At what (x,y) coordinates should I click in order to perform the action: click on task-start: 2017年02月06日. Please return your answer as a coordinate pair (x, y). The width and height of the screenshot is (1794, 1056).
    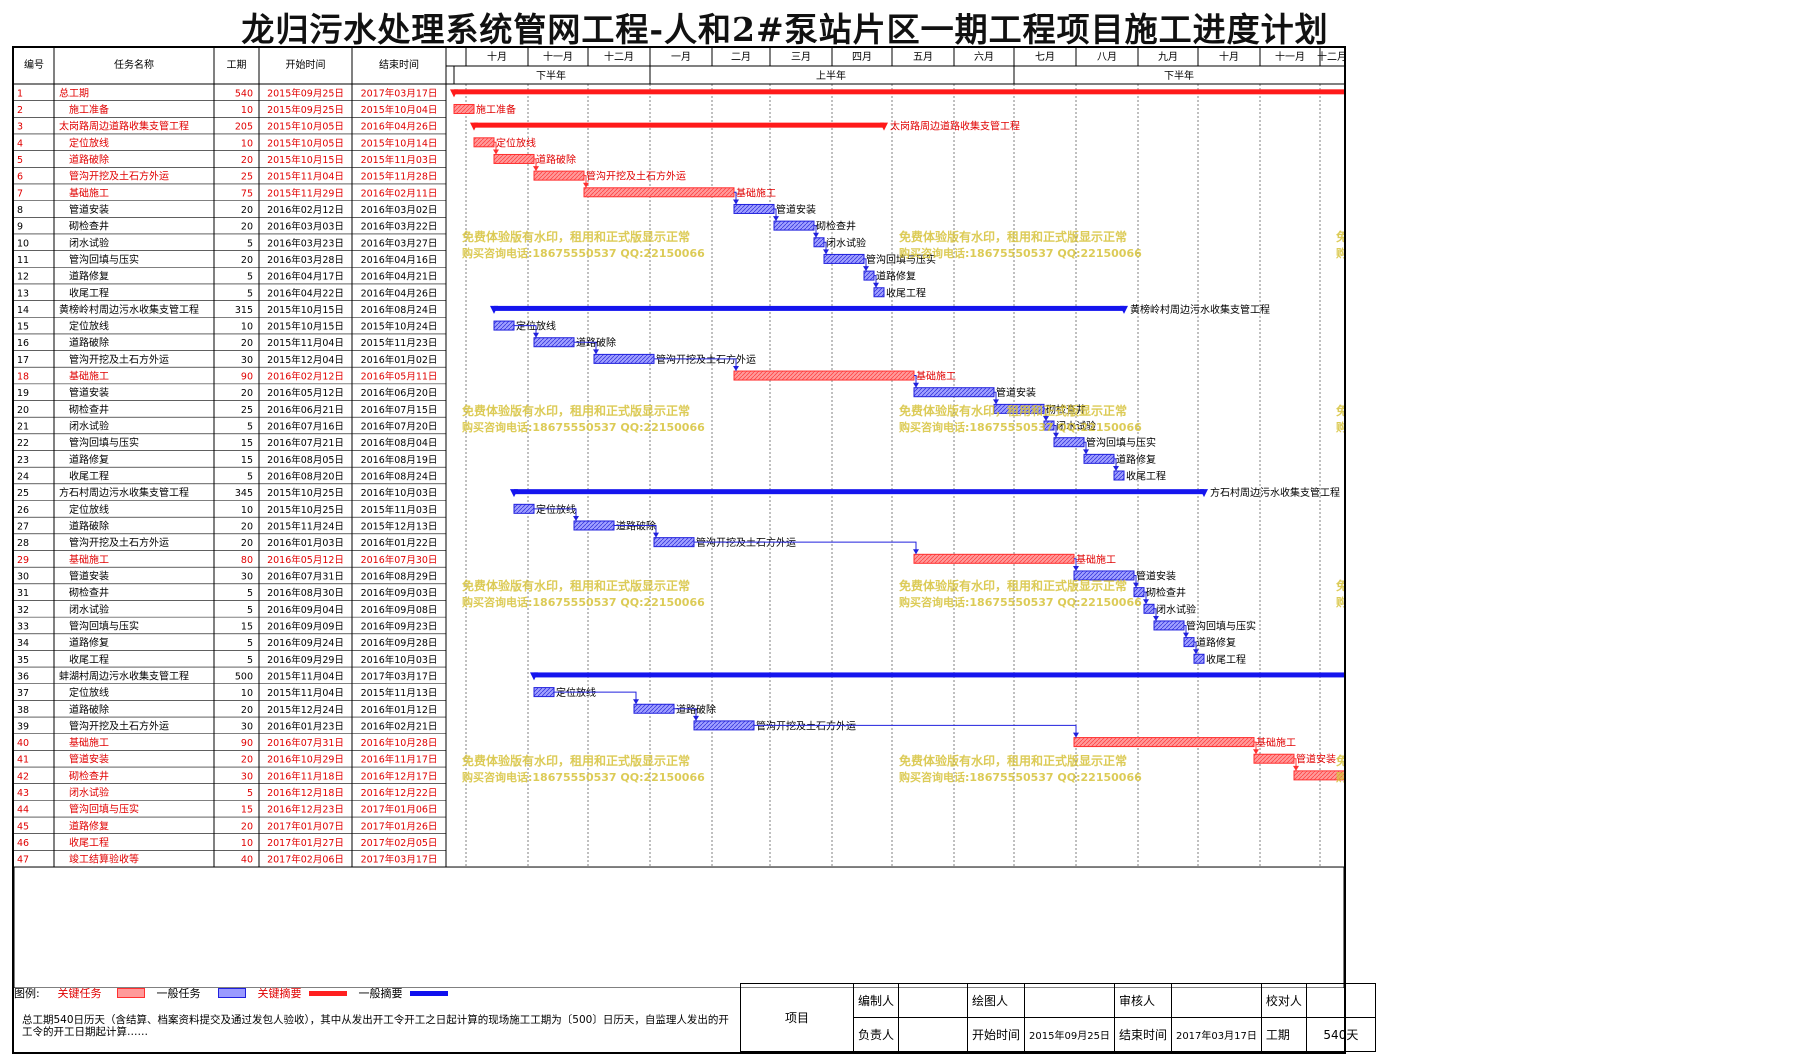
    Looking at the image, I should click on (305, 860).